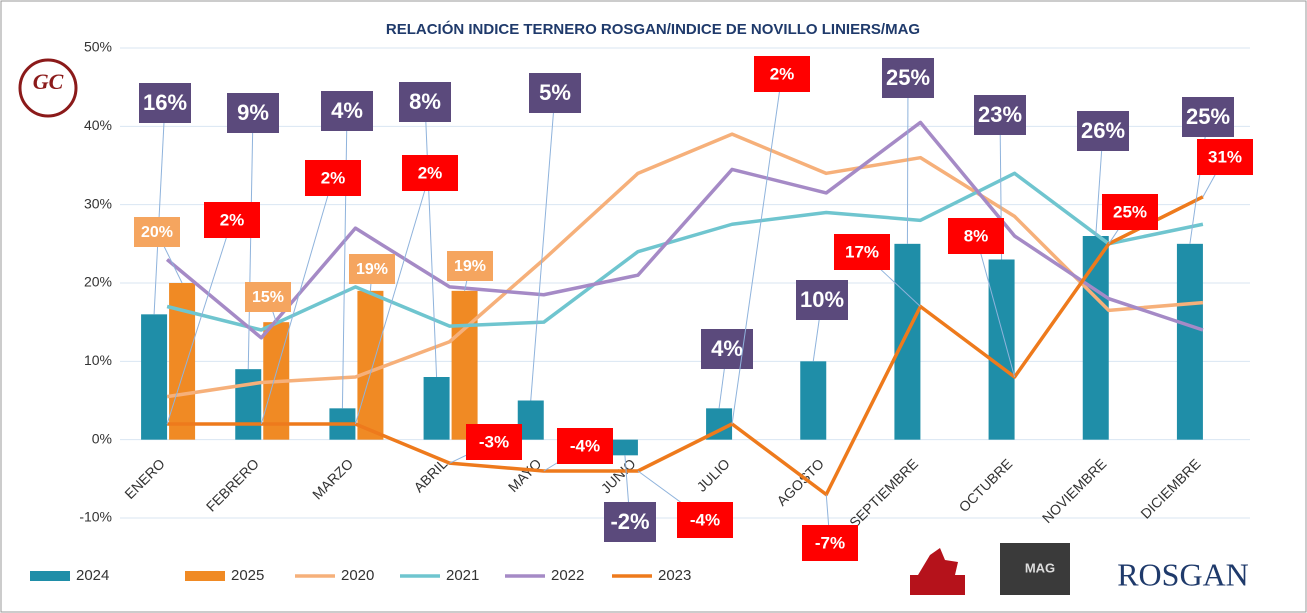 The width and height of the screenshot is (1307, 613). I want to click on data-label: -7%, so click(830, 542).